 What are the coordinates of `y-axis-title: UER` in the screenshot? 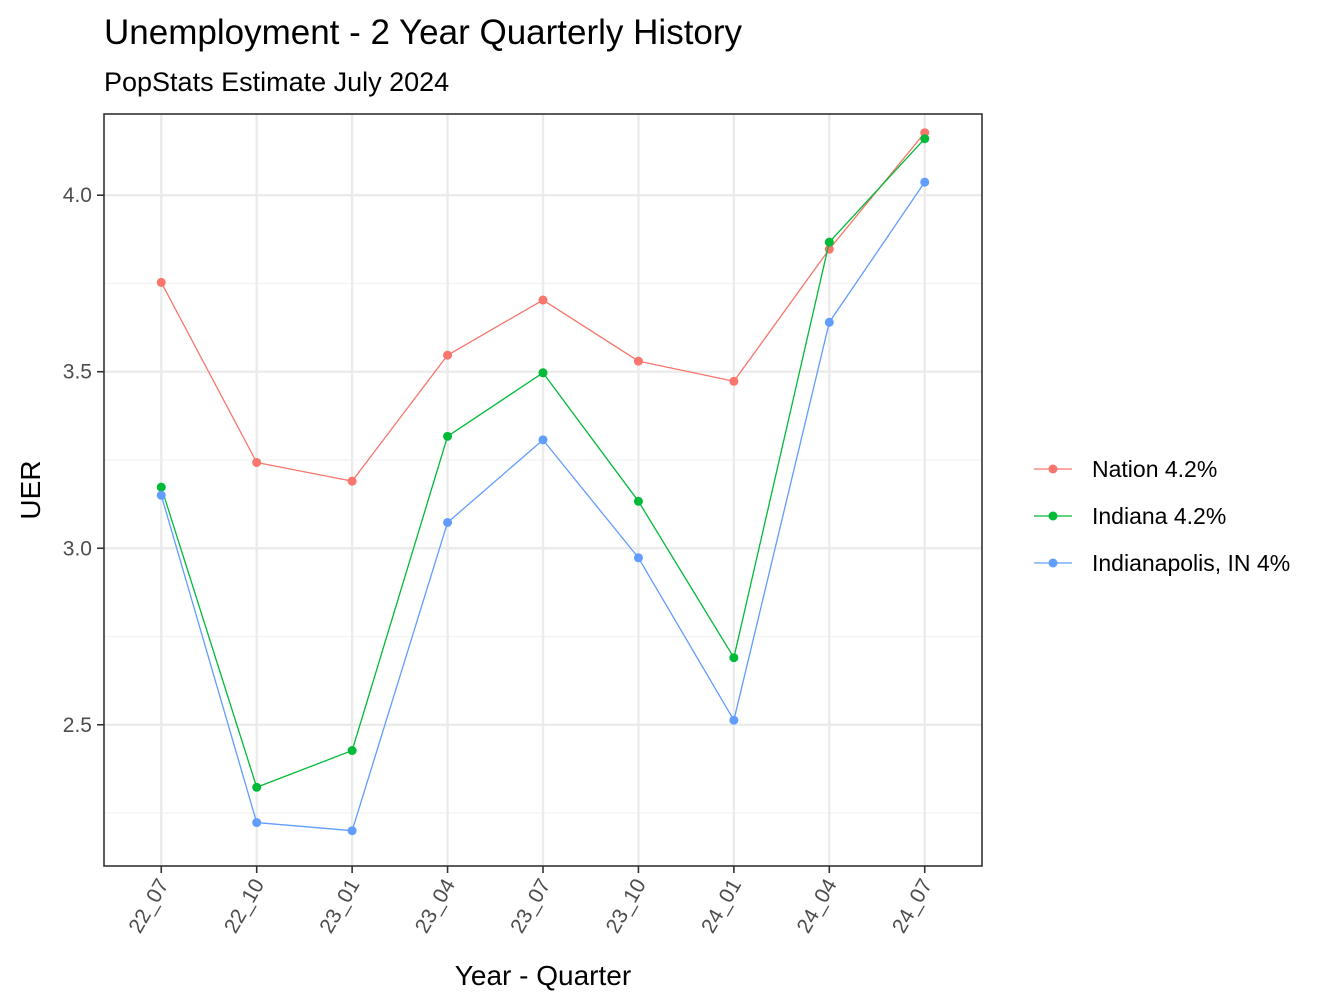 It's located at (30, 489).